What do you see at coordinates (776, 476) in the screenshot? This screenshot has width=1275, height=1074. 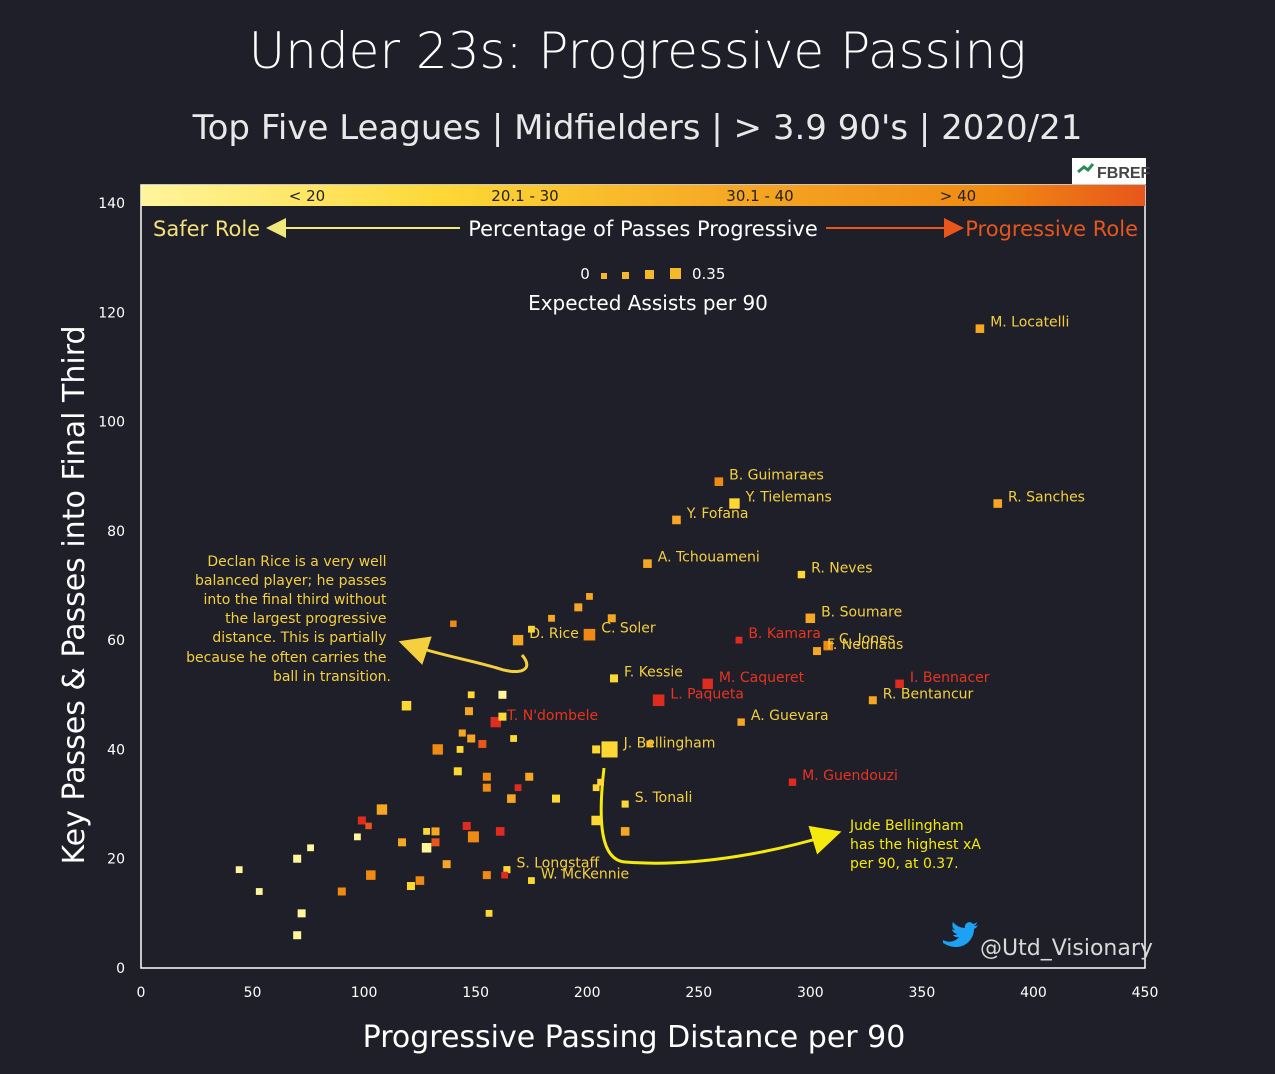 I see `point-label: B. Guimaraes` at bounding box center [776, 476].